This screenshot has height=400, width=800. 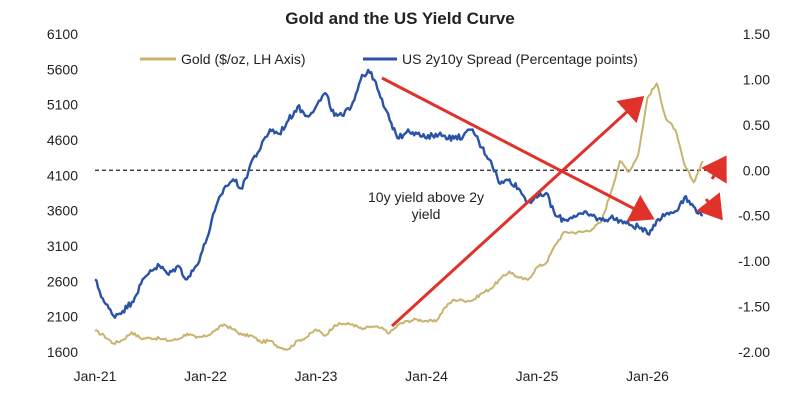 What do you see at coordinates (205, 376) in the screenshot?
I see `x-tick-label: Jan-22` at bounding box center [205, 376].